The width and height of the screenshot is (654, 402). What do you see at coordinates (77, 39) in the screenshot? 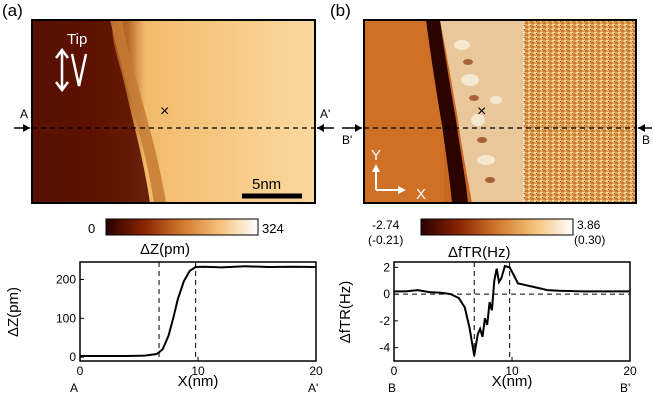
I see `tip-label: Tip` at bounding box center [77, 39].